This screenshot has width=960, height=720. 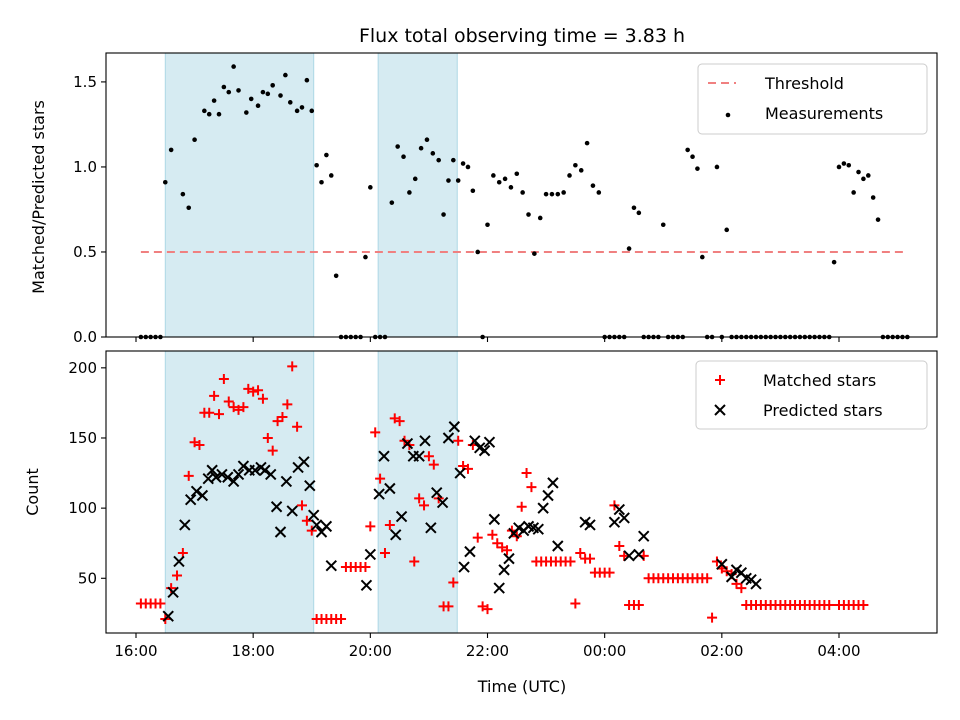 I want to click on bottom-legend-box, so click(x=811, y=395).